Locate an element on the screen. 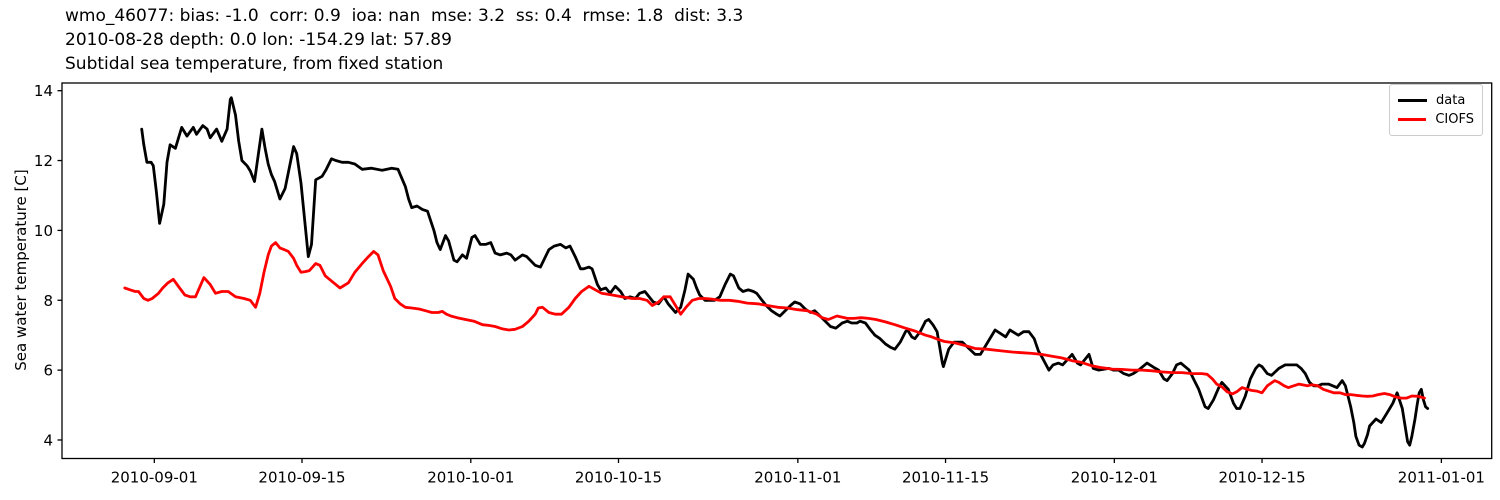 This screenshot has height=500, width=1500. x-tick-label: 2011-01-01 is located at coordinates (1441, 478).